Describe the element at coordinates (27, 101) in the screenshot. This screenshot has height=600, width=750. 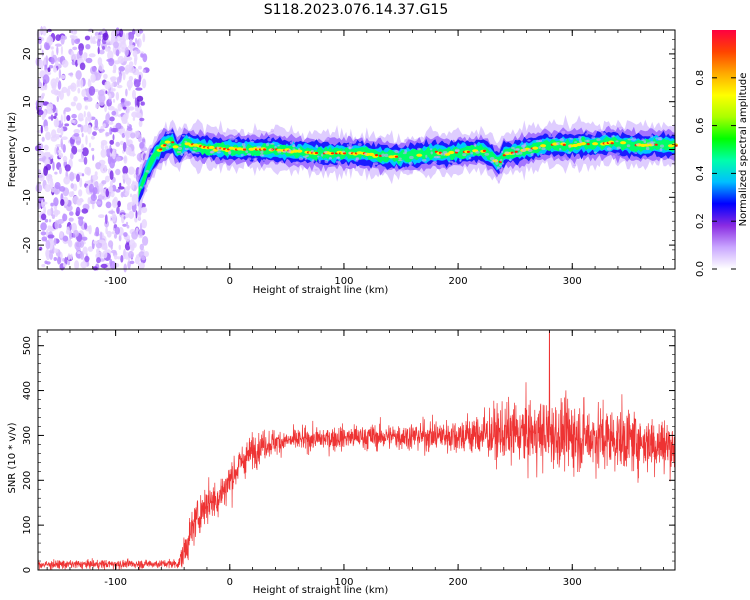
I see `y-tick-label: 10` at that location.